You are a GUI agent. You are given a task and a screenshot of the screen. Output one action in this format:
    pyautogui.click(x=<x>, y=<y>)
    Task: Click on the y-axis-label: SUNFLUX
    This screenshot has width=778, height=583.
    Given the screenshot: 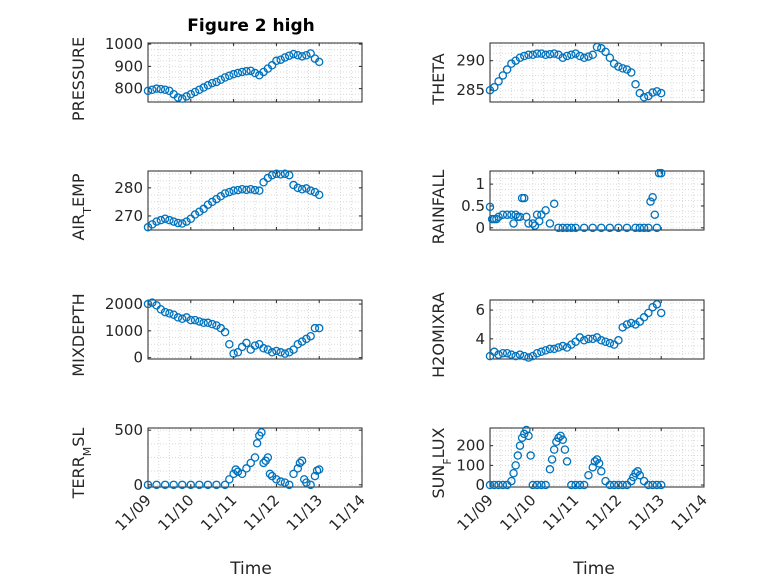 What is the action you would take?
    pyautogui.click(x=441, y=462)
    